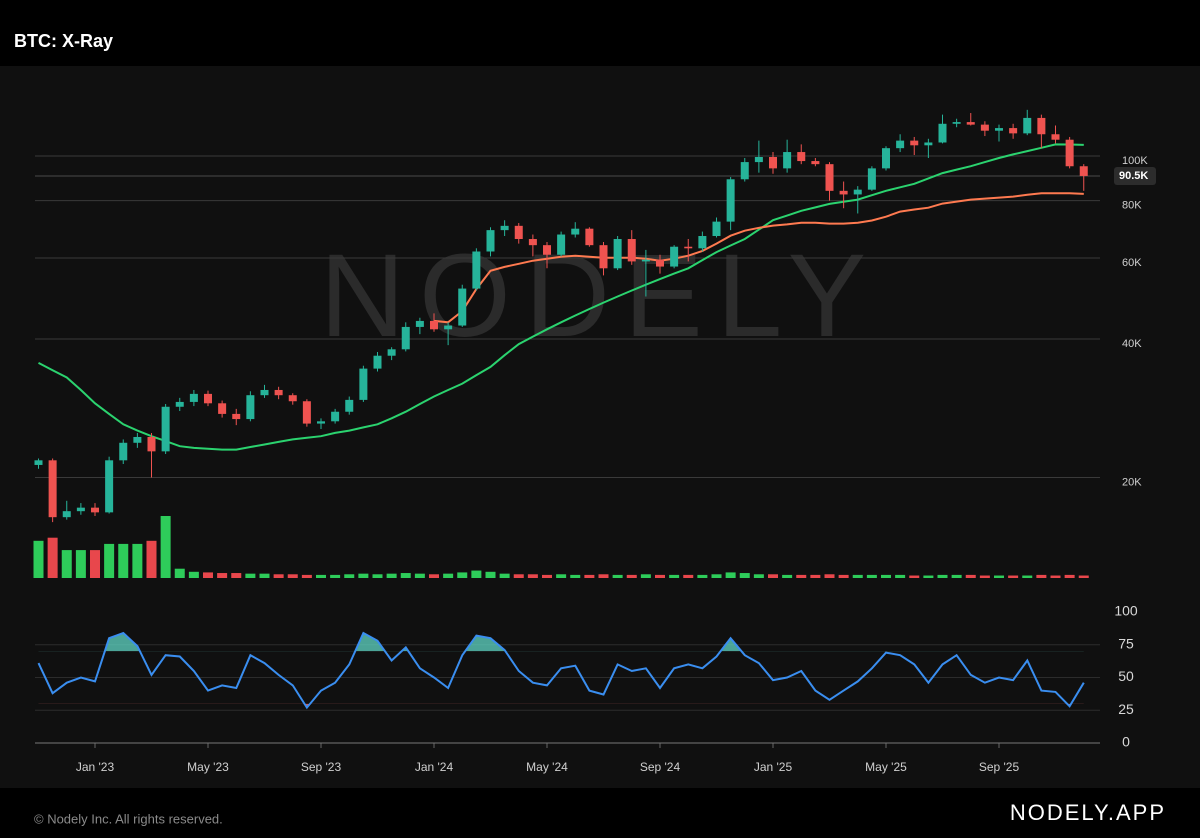 The width and height of the screenshot is (1200, 838). I want to click on y-tick-label: 50, so click(1126, 676).